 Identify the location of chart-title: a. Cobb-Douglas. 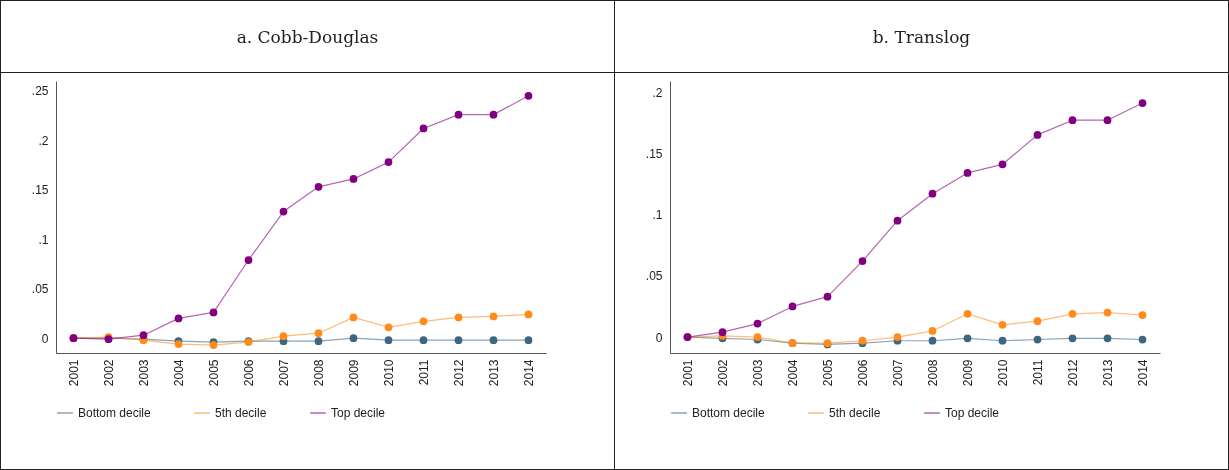
(307, 37).